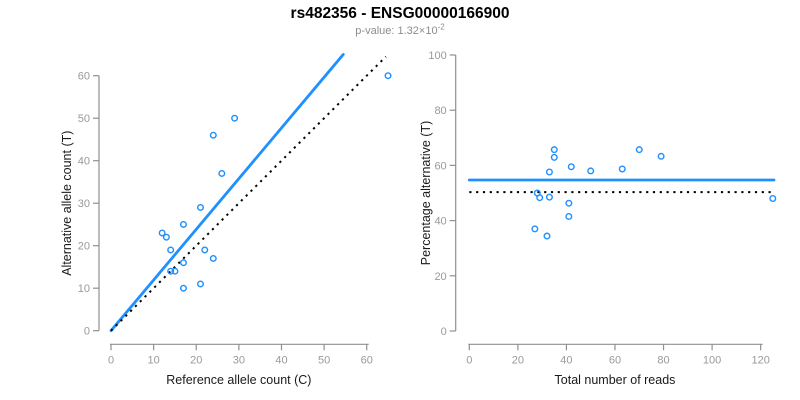 The width and height of the screenshot is (800, 400). What do you see at coordinates (153, 360) in the screenshot?
I see `x-tick-label: 10` at bounding box center [153, 360].